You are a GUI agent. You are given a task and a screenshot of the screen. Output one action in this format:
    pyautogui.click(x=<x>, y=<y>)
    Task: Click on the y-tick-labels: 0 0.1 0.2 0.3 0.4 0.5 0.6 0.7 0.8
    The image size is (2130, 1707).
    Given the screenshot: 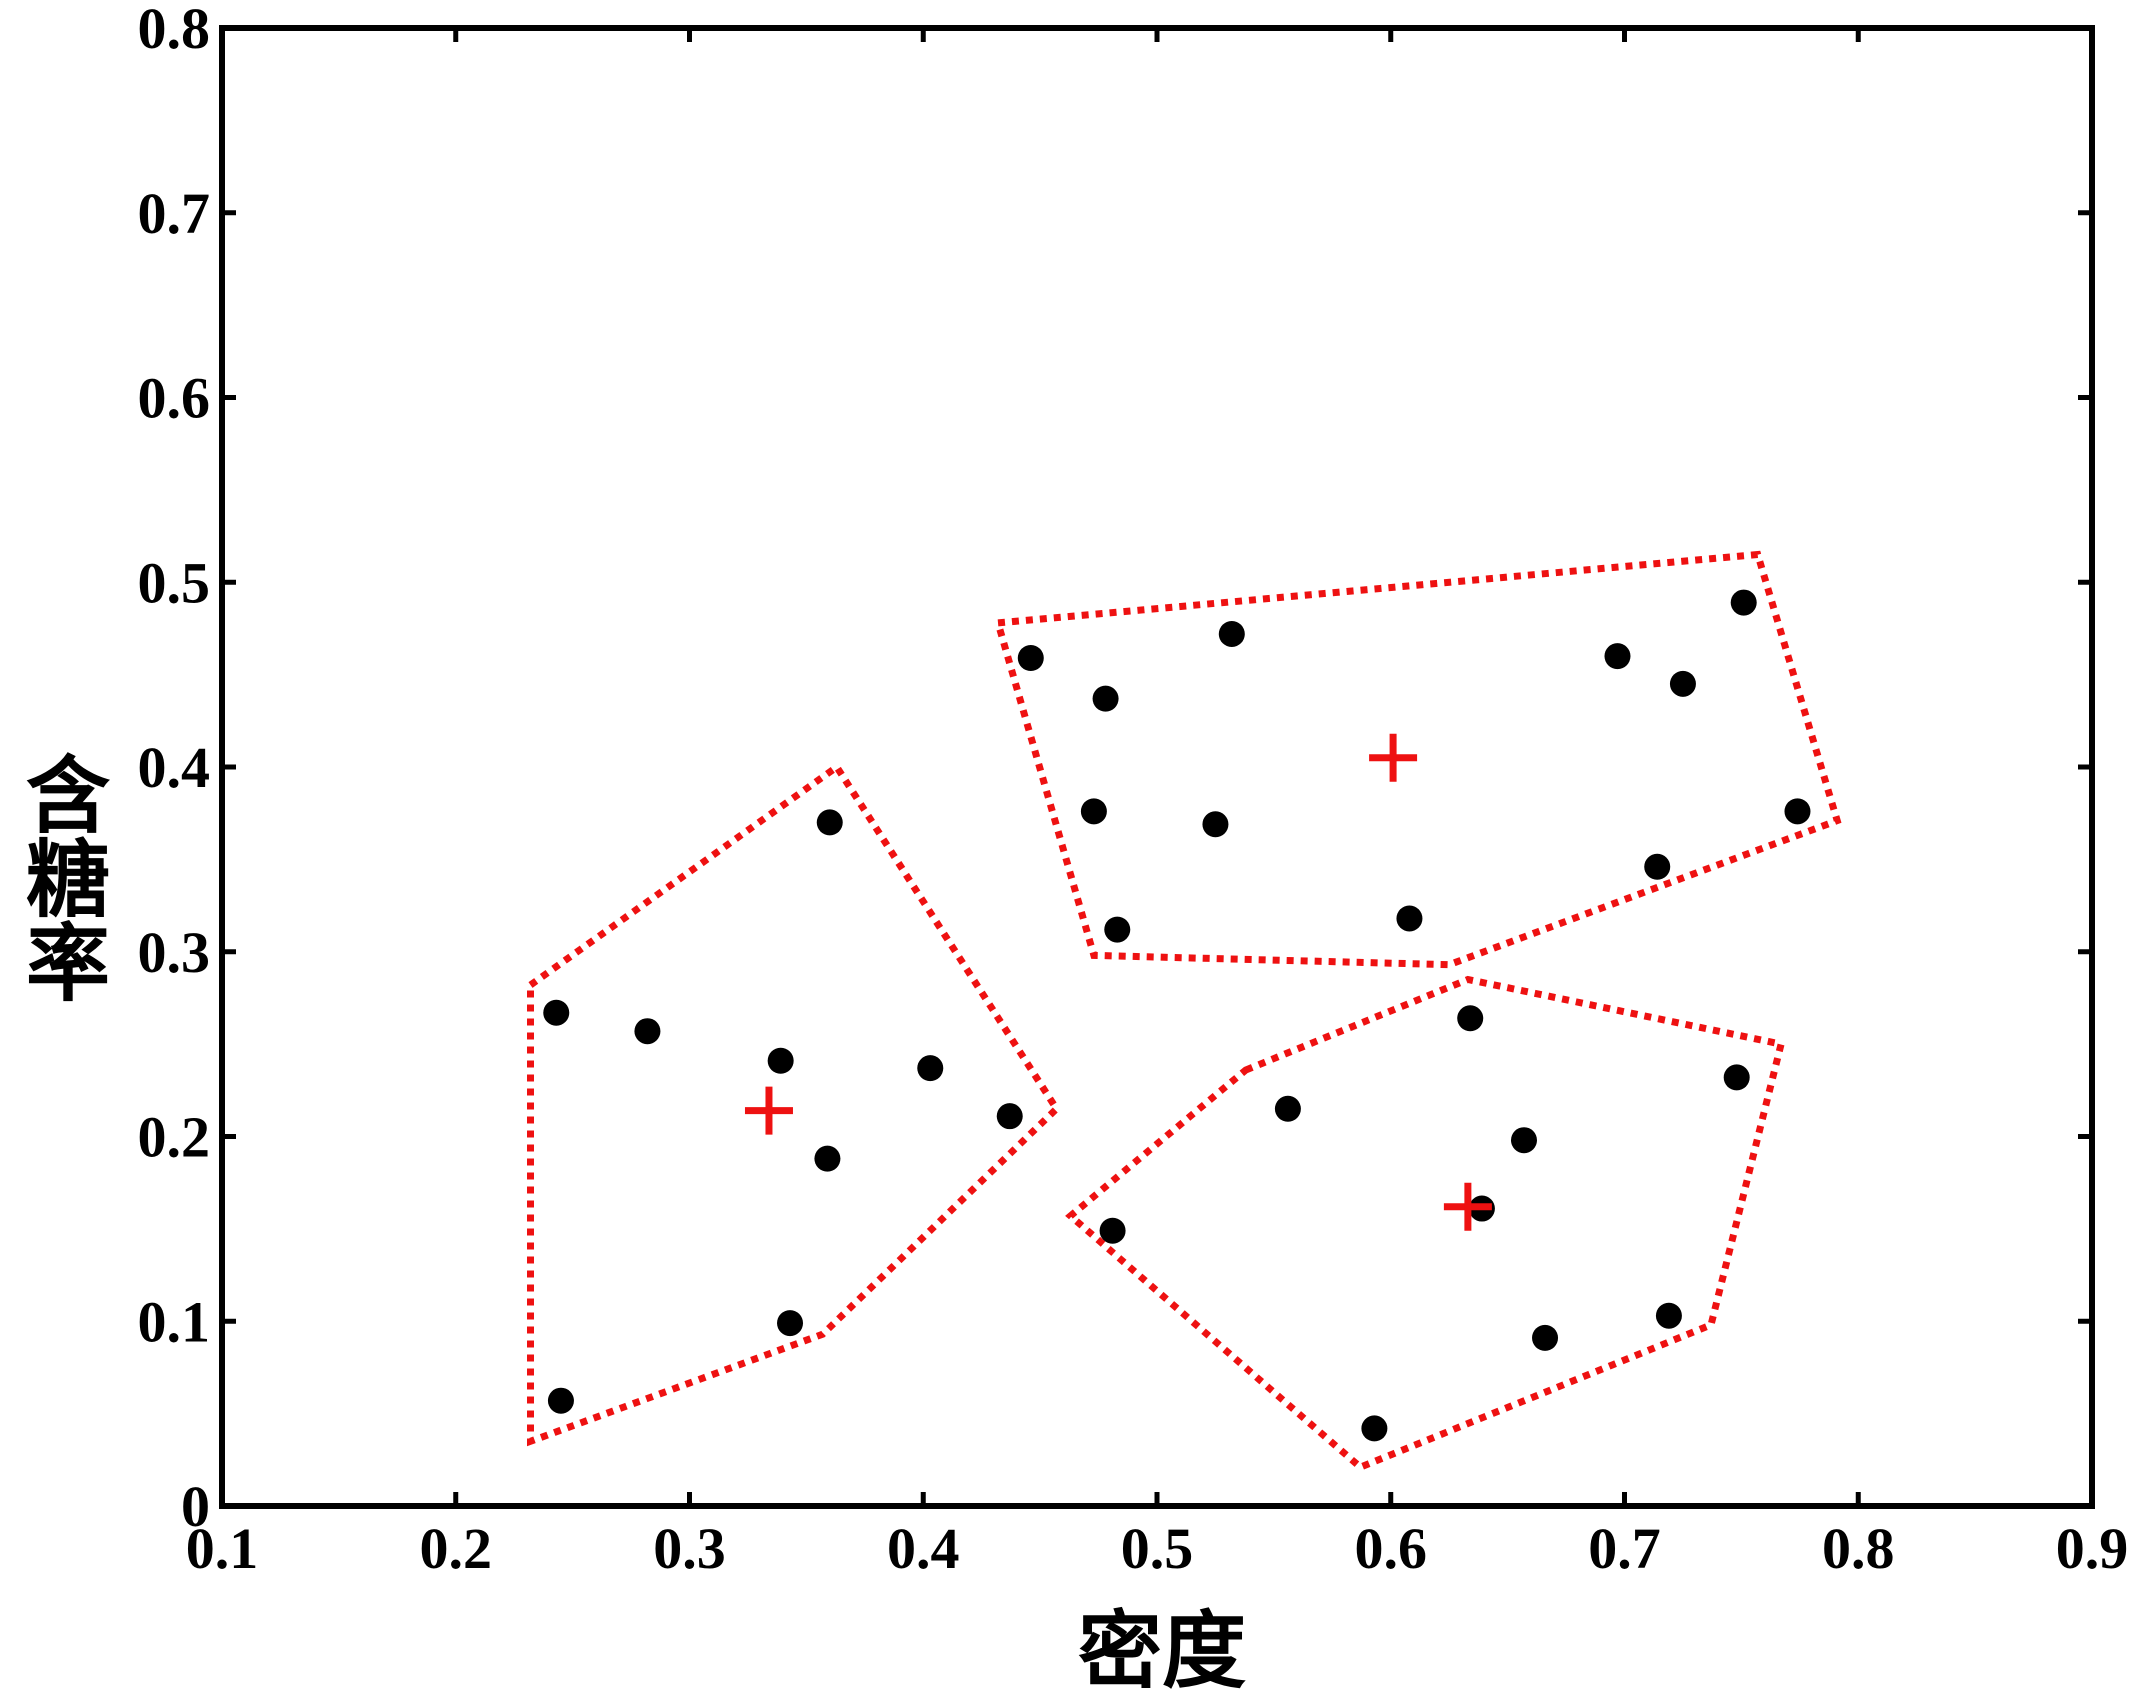 What is the action you would take?
    pyautogui.click(x=174, y=769)
    